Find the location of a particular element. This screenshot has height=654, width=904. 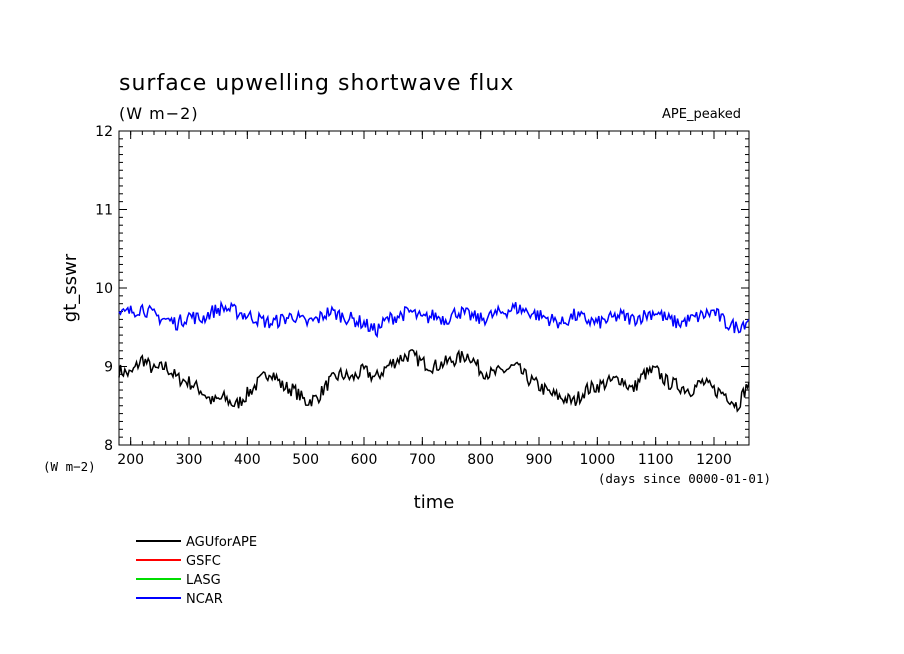

x-tick-label: 900 is located at coordinates (539, 460).